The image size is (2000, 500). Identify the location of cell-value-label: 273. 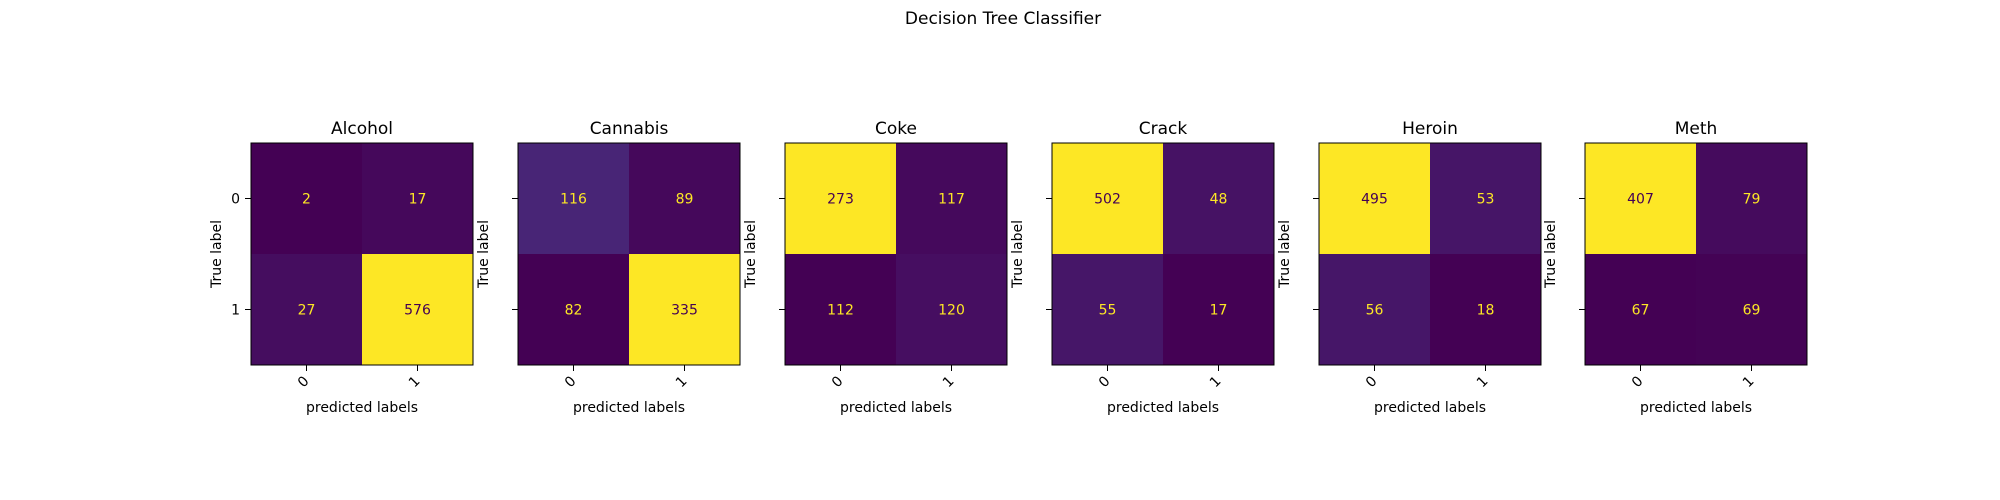
(840, 200).